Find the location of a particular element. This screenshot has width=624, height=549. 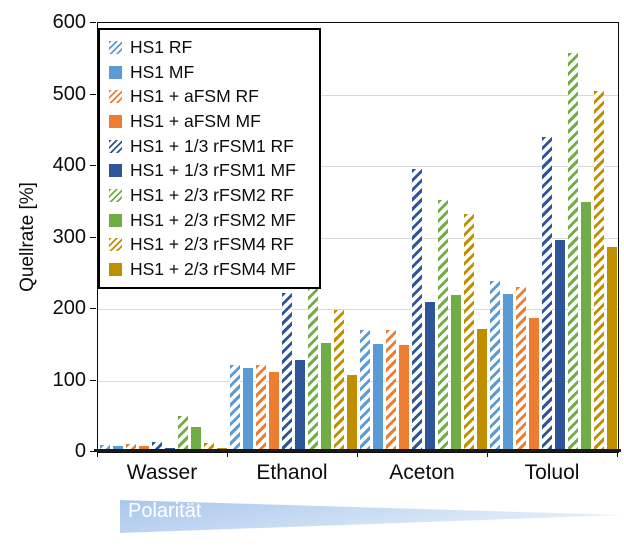

y-tick-label: 0 is located at coordinates (80, 451).